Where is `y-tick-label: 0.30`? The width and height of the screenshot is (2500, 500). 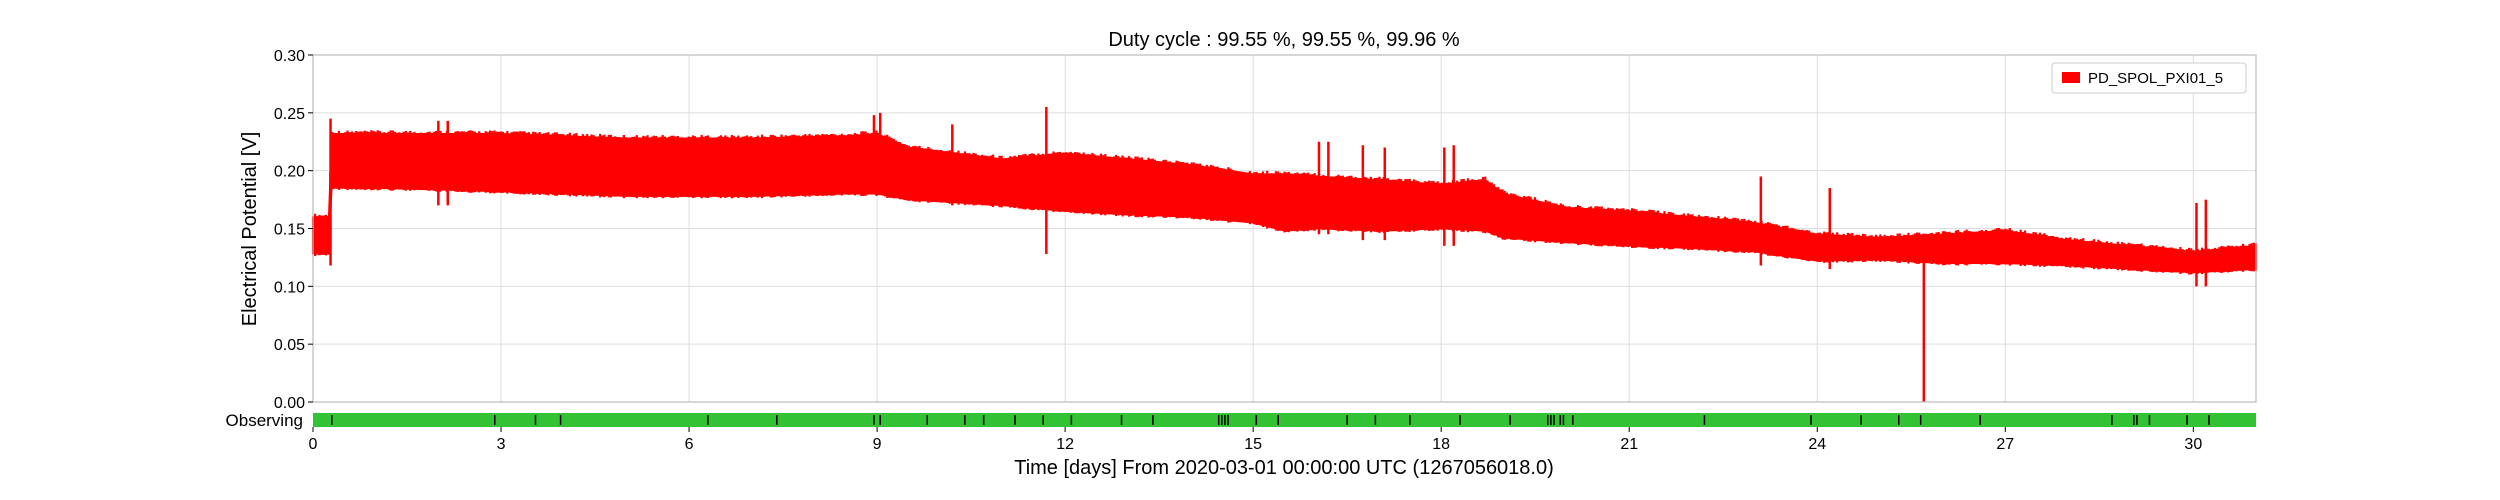
y-tick-label: 0.30 is located at coordinates (289, 56).